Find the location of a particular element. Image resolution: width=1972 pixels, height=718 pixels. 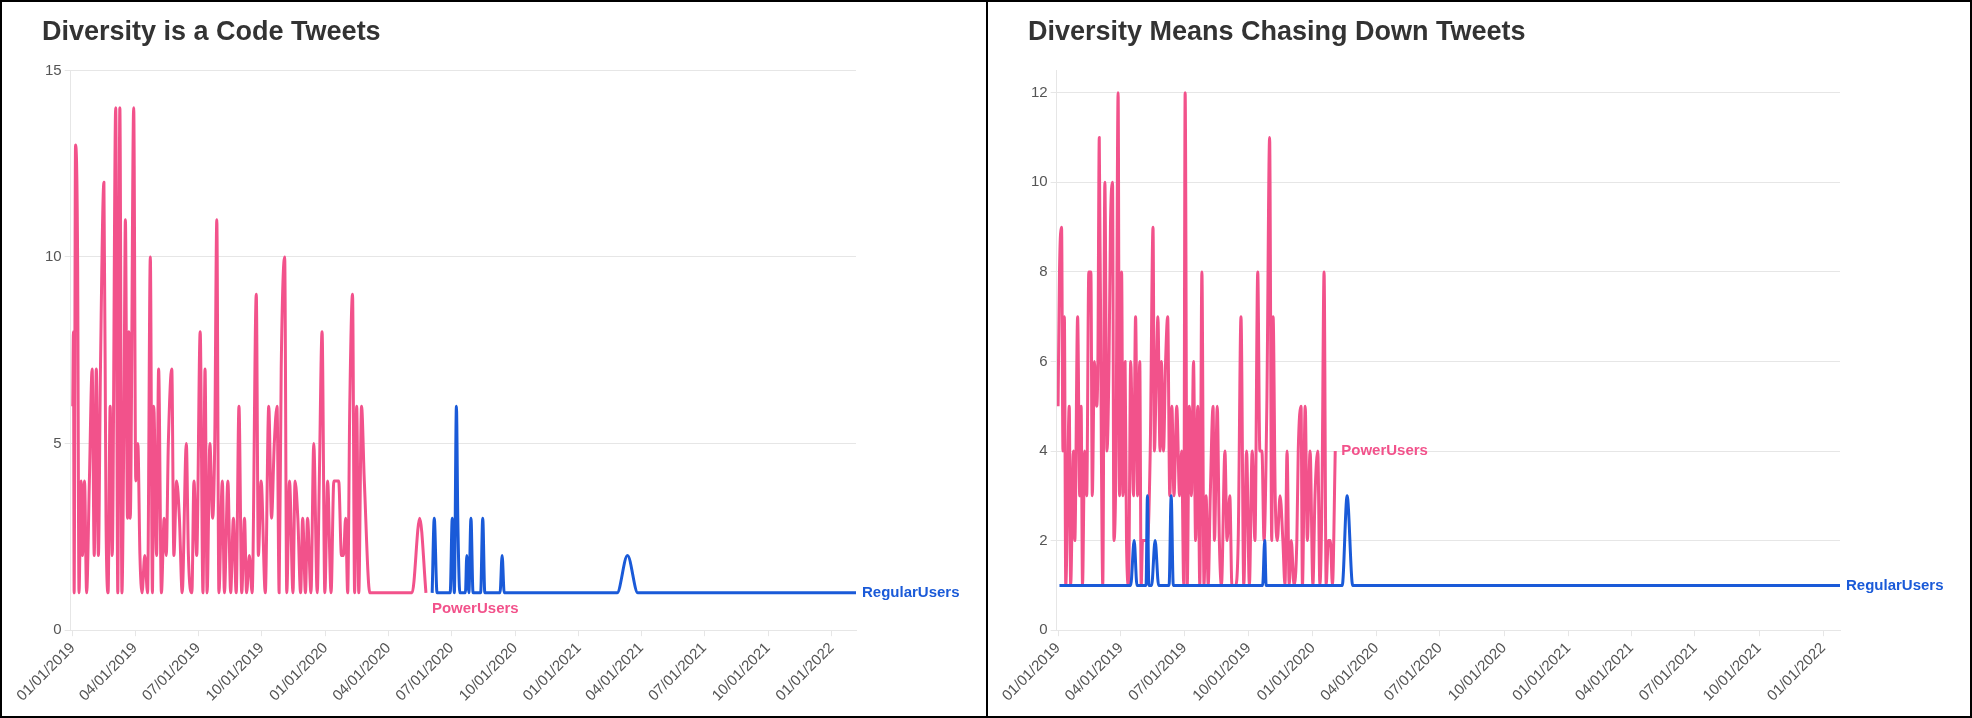

y-tick-label: 8 is located at coordinates (1043, 271).